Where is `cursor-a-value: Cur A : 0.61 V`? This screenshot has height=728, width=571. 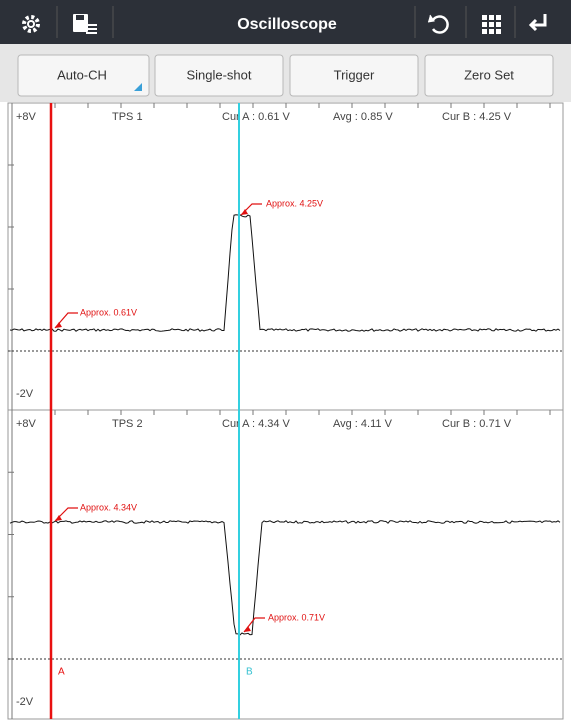 cursor-a-value: Cur A : 0.61 V is located at coordinates (256, 117).